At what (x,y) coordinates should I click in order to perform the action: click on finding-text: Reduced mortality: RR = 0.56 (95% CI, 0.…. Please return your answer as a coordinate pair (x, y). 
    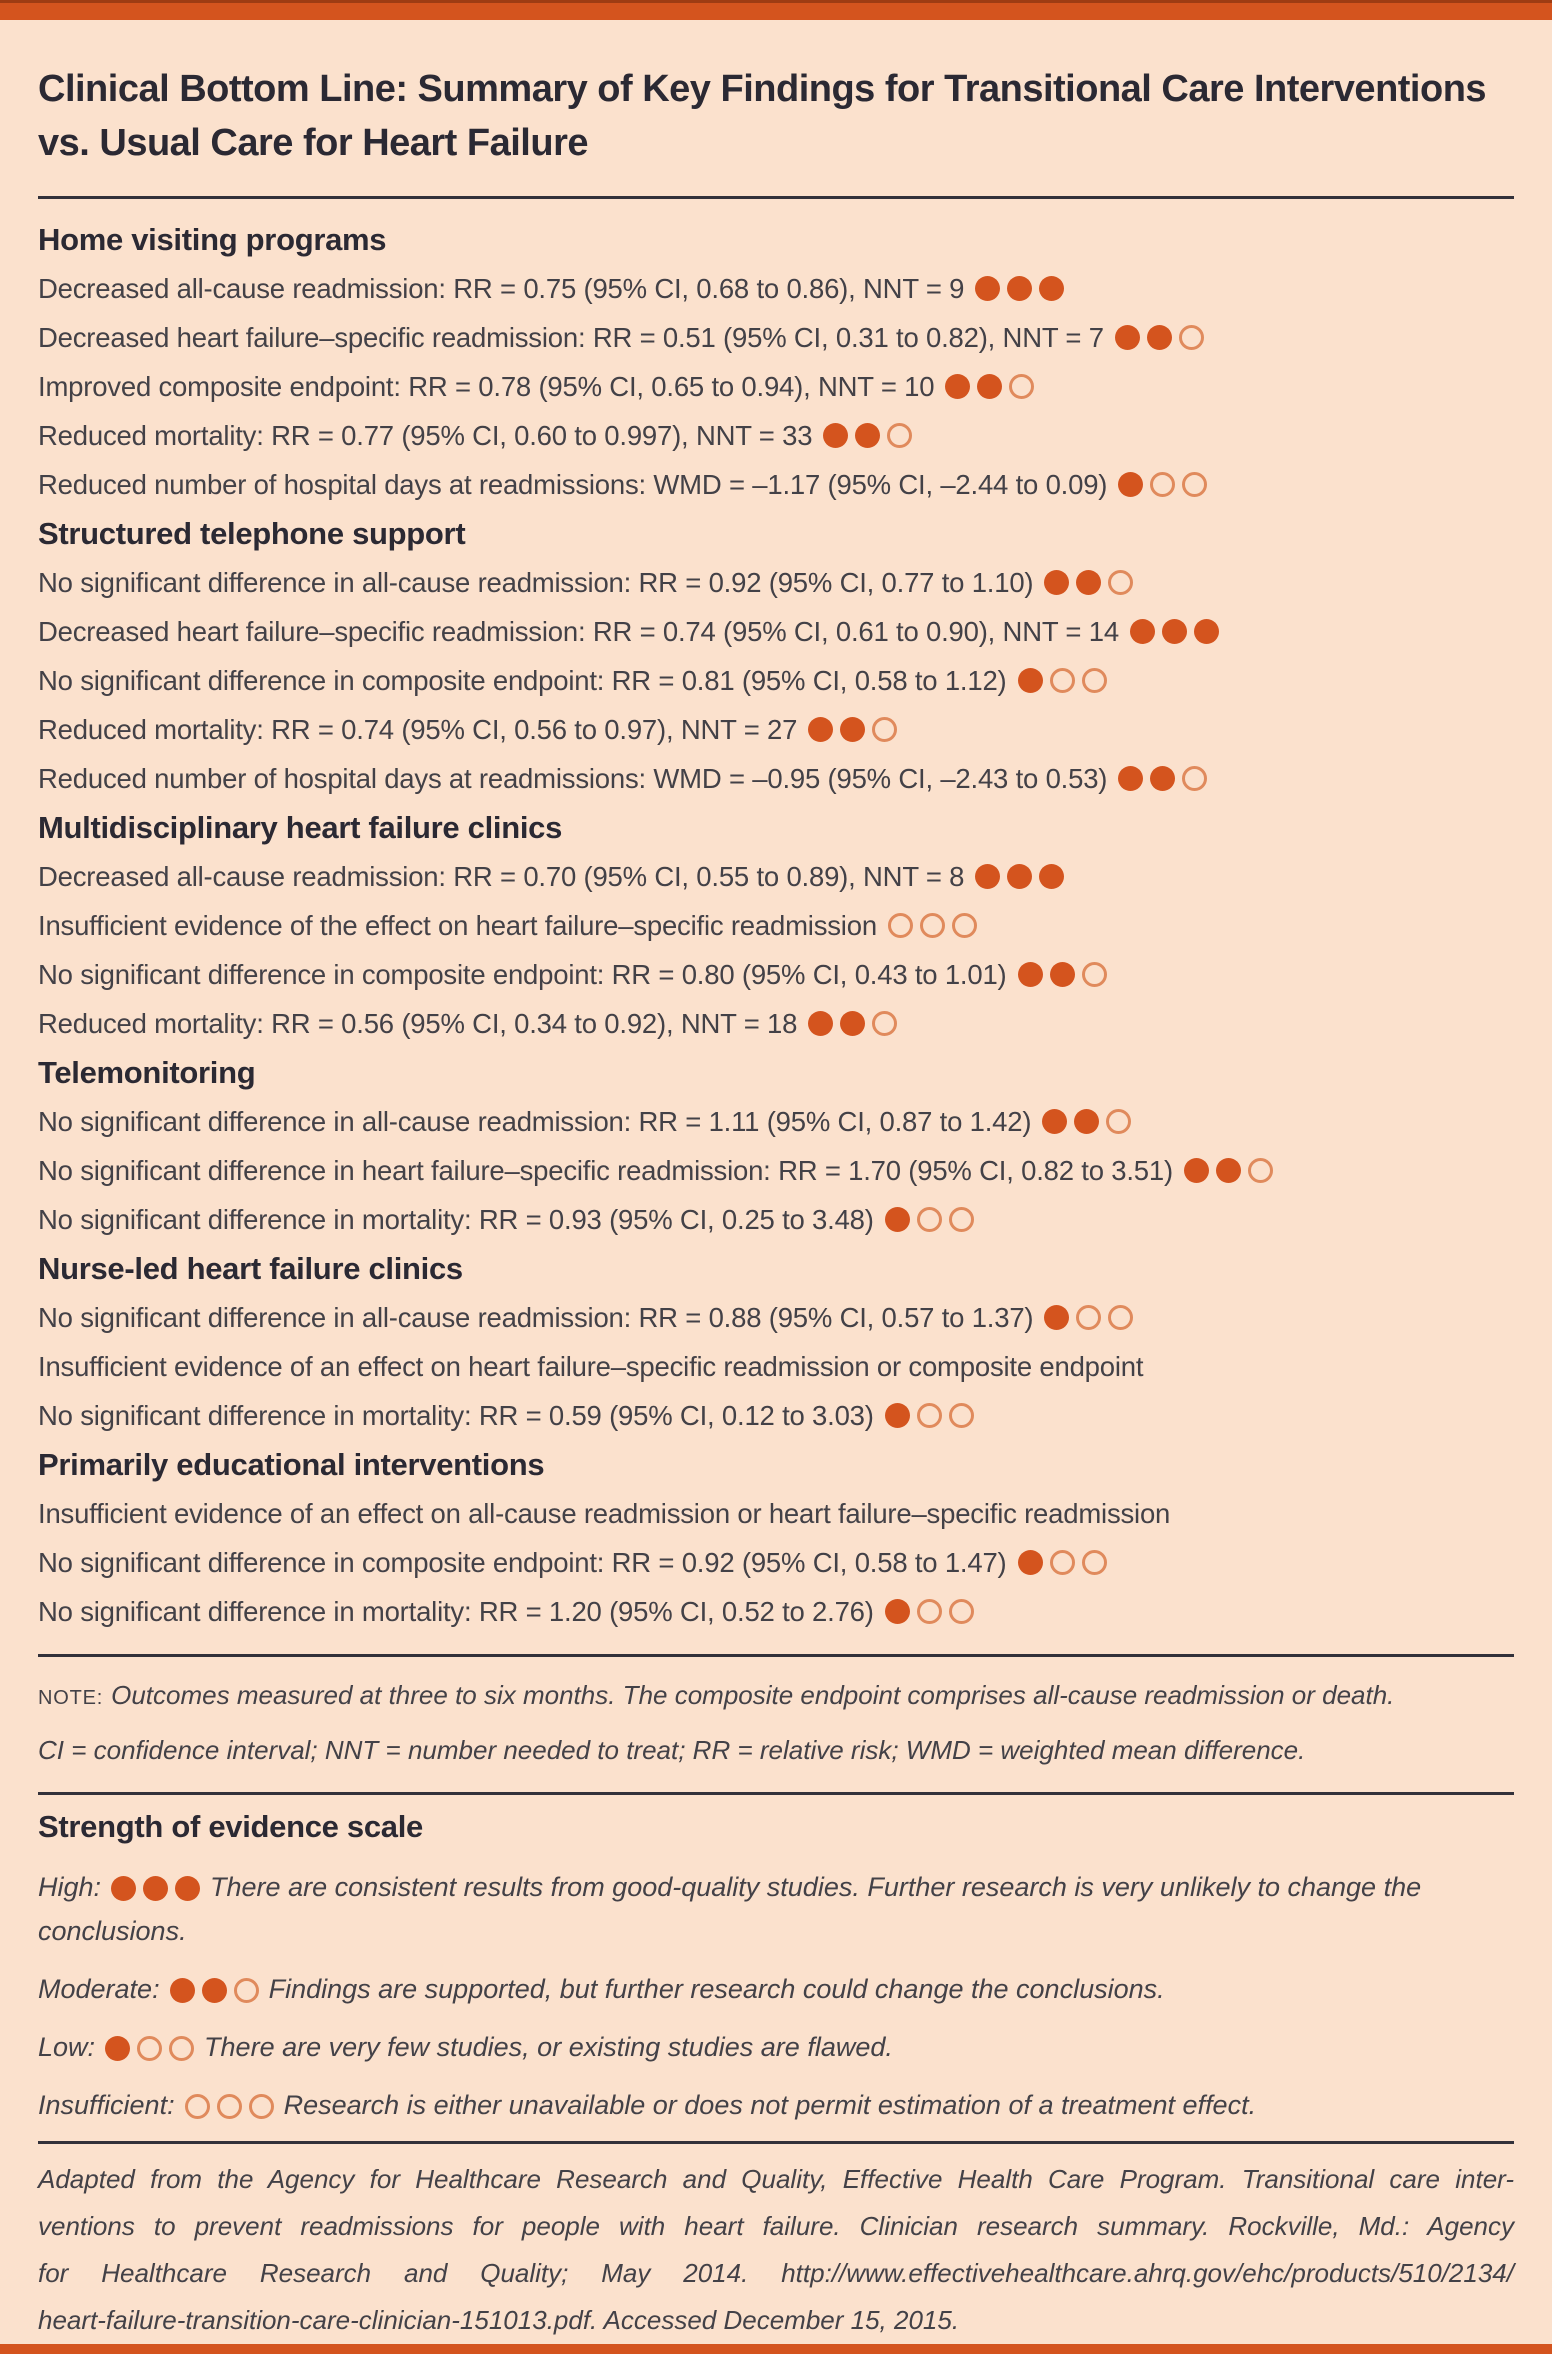
    Looking at the image, I should click on (418, 1023).